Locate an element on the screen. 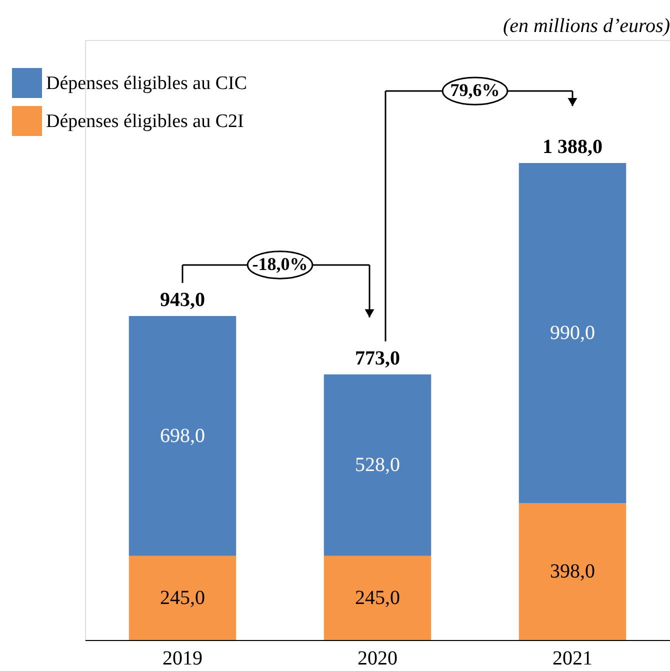 This screenshot has width=670, height=671. legend-label: Dépenses éligibles au CIC is located at coordinates (147, 83).